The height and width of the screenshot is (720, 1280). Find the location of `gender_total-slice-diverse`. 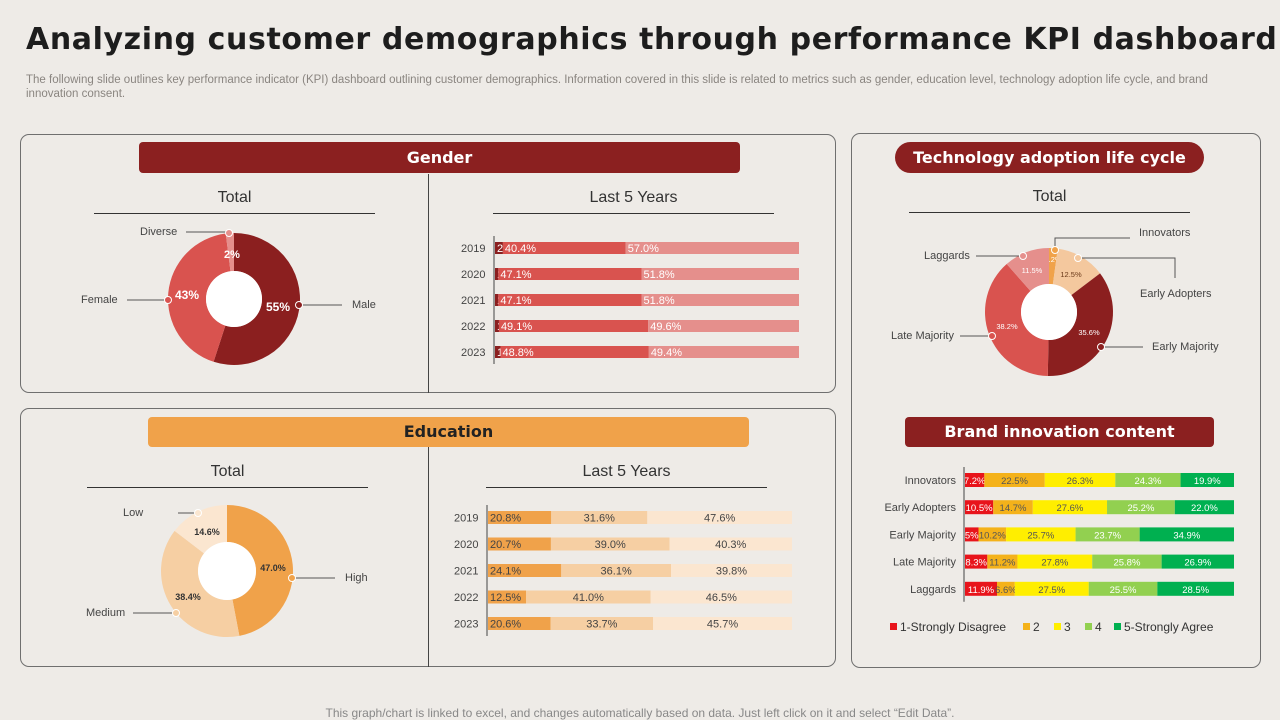

gender_total-slice-diverse is located at coordinates (229, 252).